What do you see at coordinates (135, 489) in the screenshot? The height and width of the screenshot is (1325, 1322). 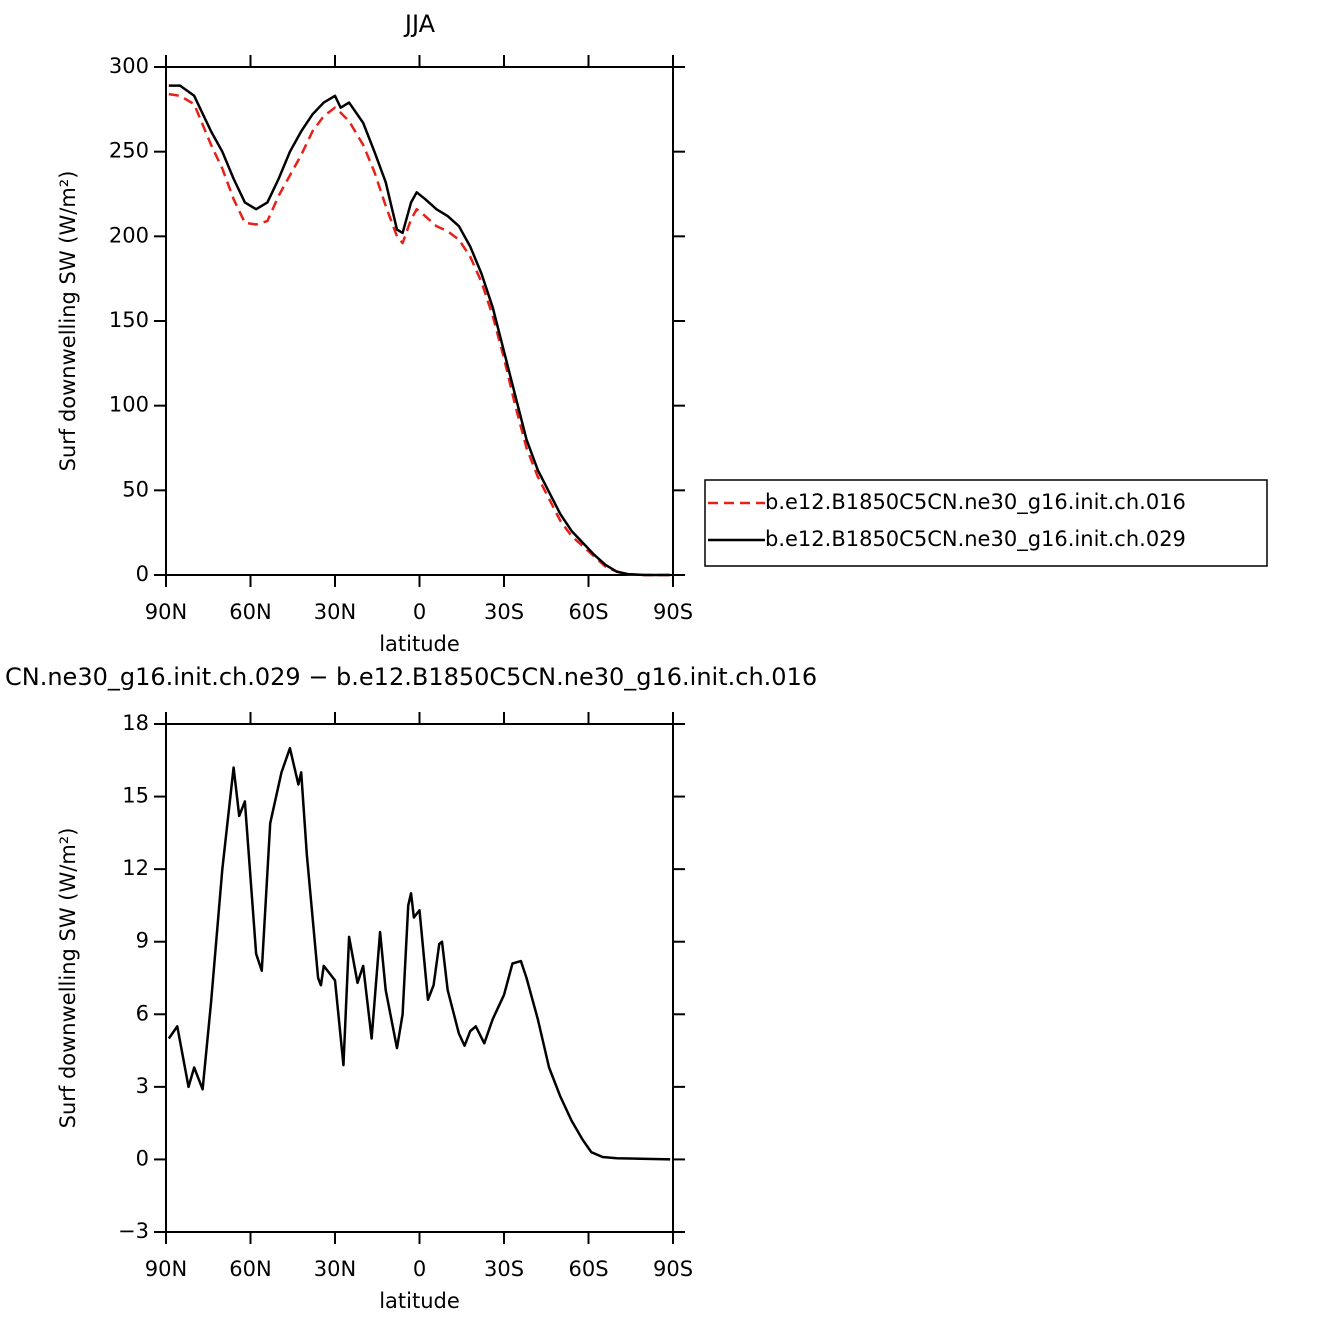 I see `y-tick-label: 50` at bounding box center [135, 489].